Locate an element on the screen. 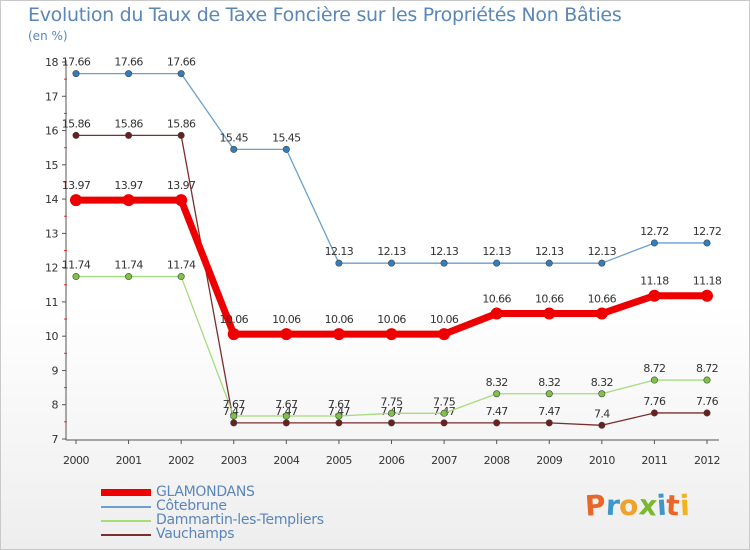 This screenshot has width=750, height=550. y-tick-label: 14 is located at coordinates (51, 199).